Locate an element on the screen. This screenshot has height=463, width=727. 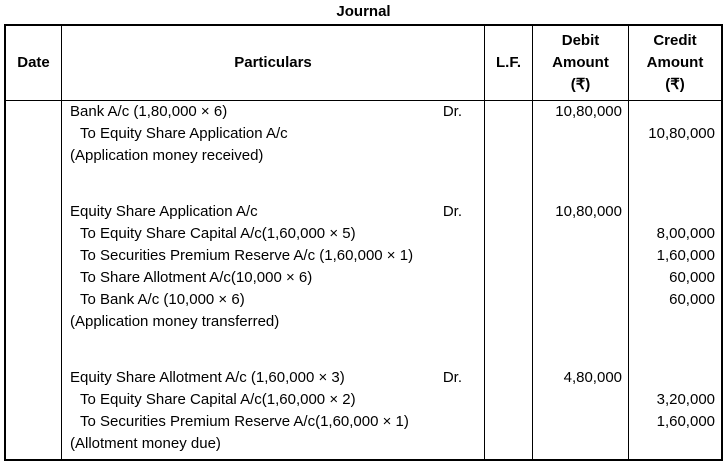
header-lf: L.F. is located at coordinates (509, 63).